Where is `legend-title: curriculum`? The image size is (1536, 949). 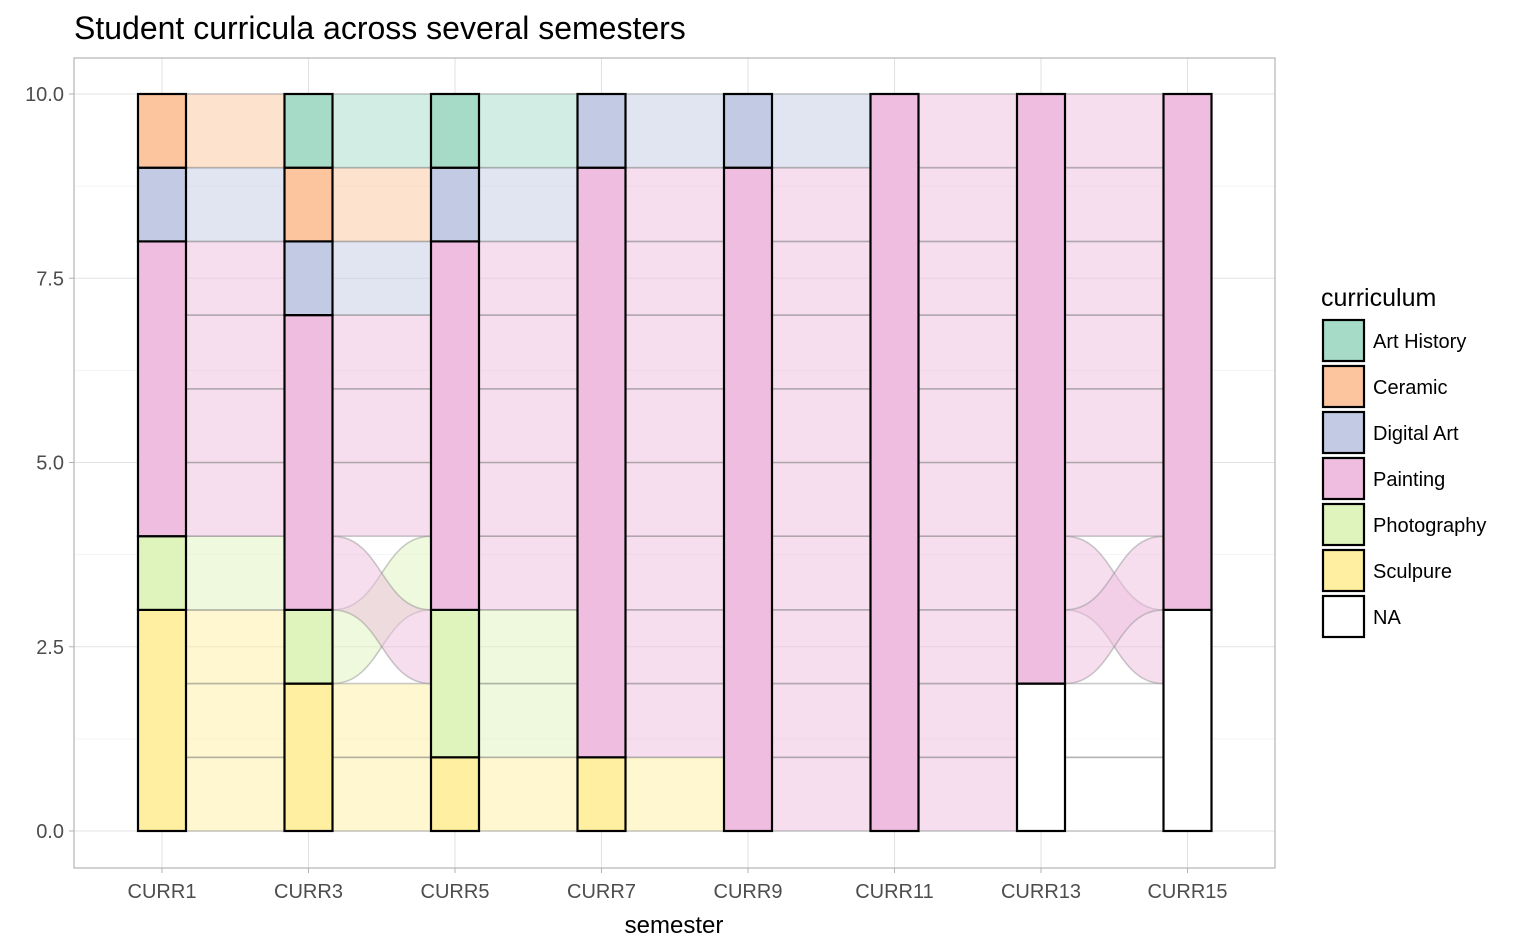 legend-title: curriculum is located at coordinates (1378, 298).